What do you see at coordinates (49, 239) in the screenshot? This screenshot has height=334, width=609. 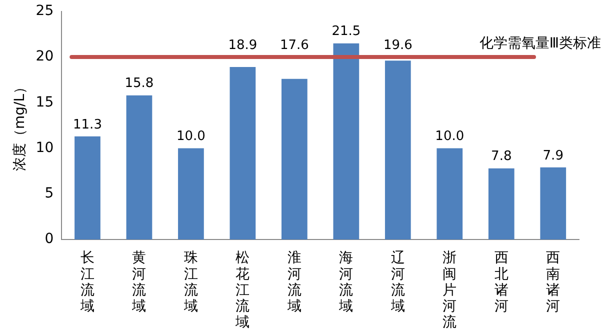 I see `y-tick-label: 0` at bounding box center [49, 239].